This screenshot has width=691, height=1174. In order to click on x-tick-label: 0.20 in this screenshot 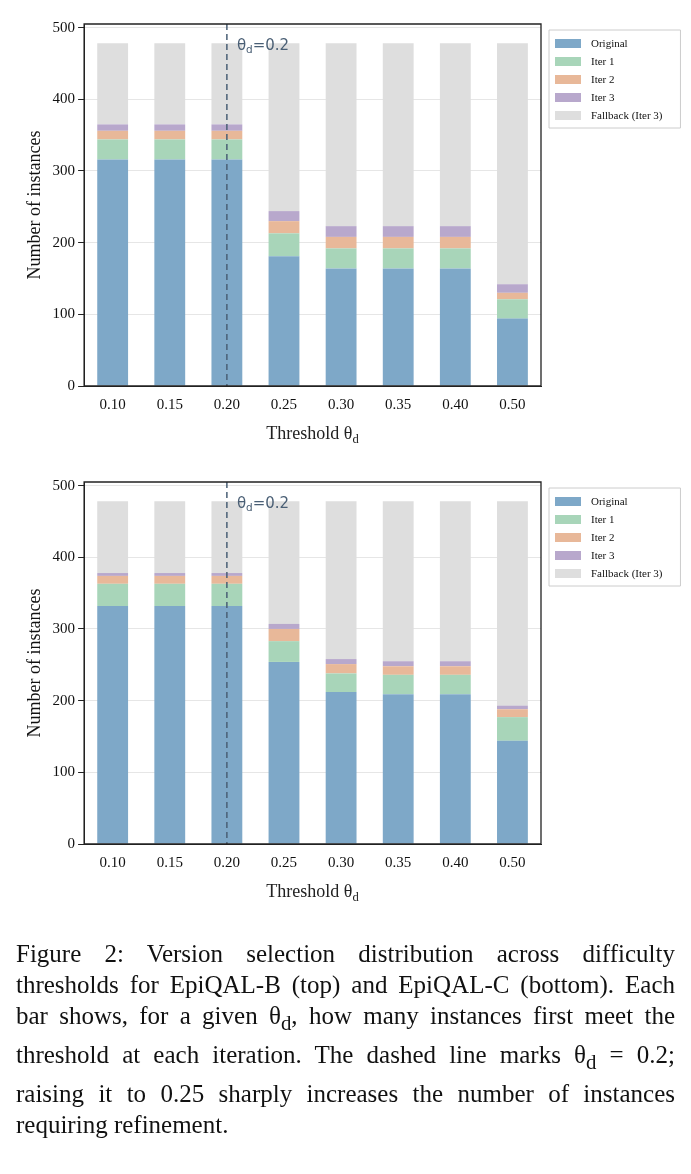, I will do `click(227, 403)`.